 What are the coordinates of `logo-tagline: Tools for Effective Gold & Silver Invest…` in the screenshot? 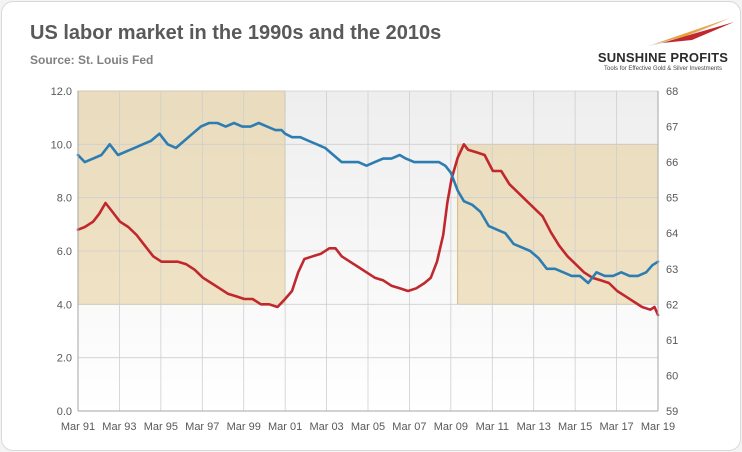 It's located at (663, 69).